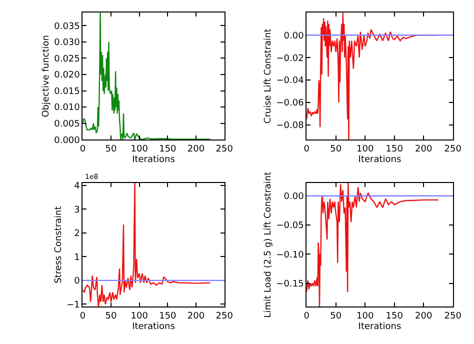 The width and height of the screenshot is (474, 344). What do you see at coordinates (290, 103) in the screenshot?
I see `y-tick-label: −0.06` at bounding box center [290, 103].